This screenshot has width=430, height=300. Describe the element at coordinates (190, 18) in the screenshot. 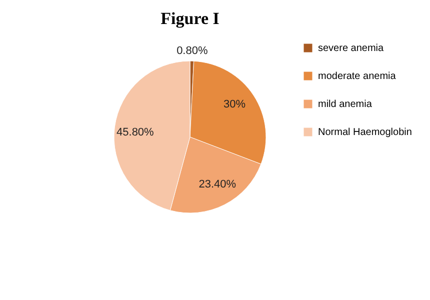

I see `chart-title: Figure I` at that location.